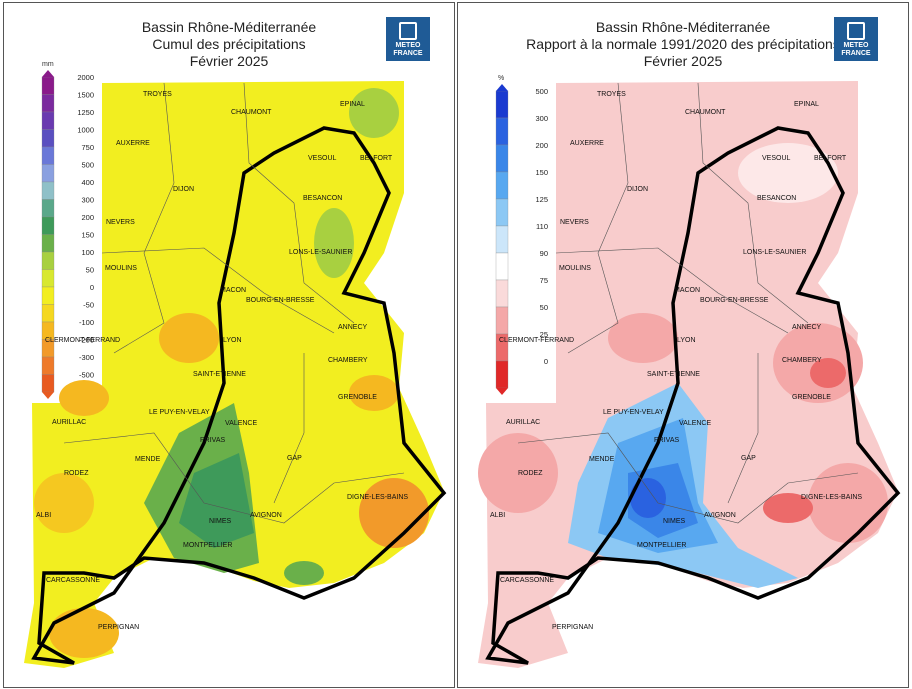 This screenshot has width=912, height=689. Describe the element at coordinates (86, 357) in the screenshot. I see `legend-label: -300` at that location.